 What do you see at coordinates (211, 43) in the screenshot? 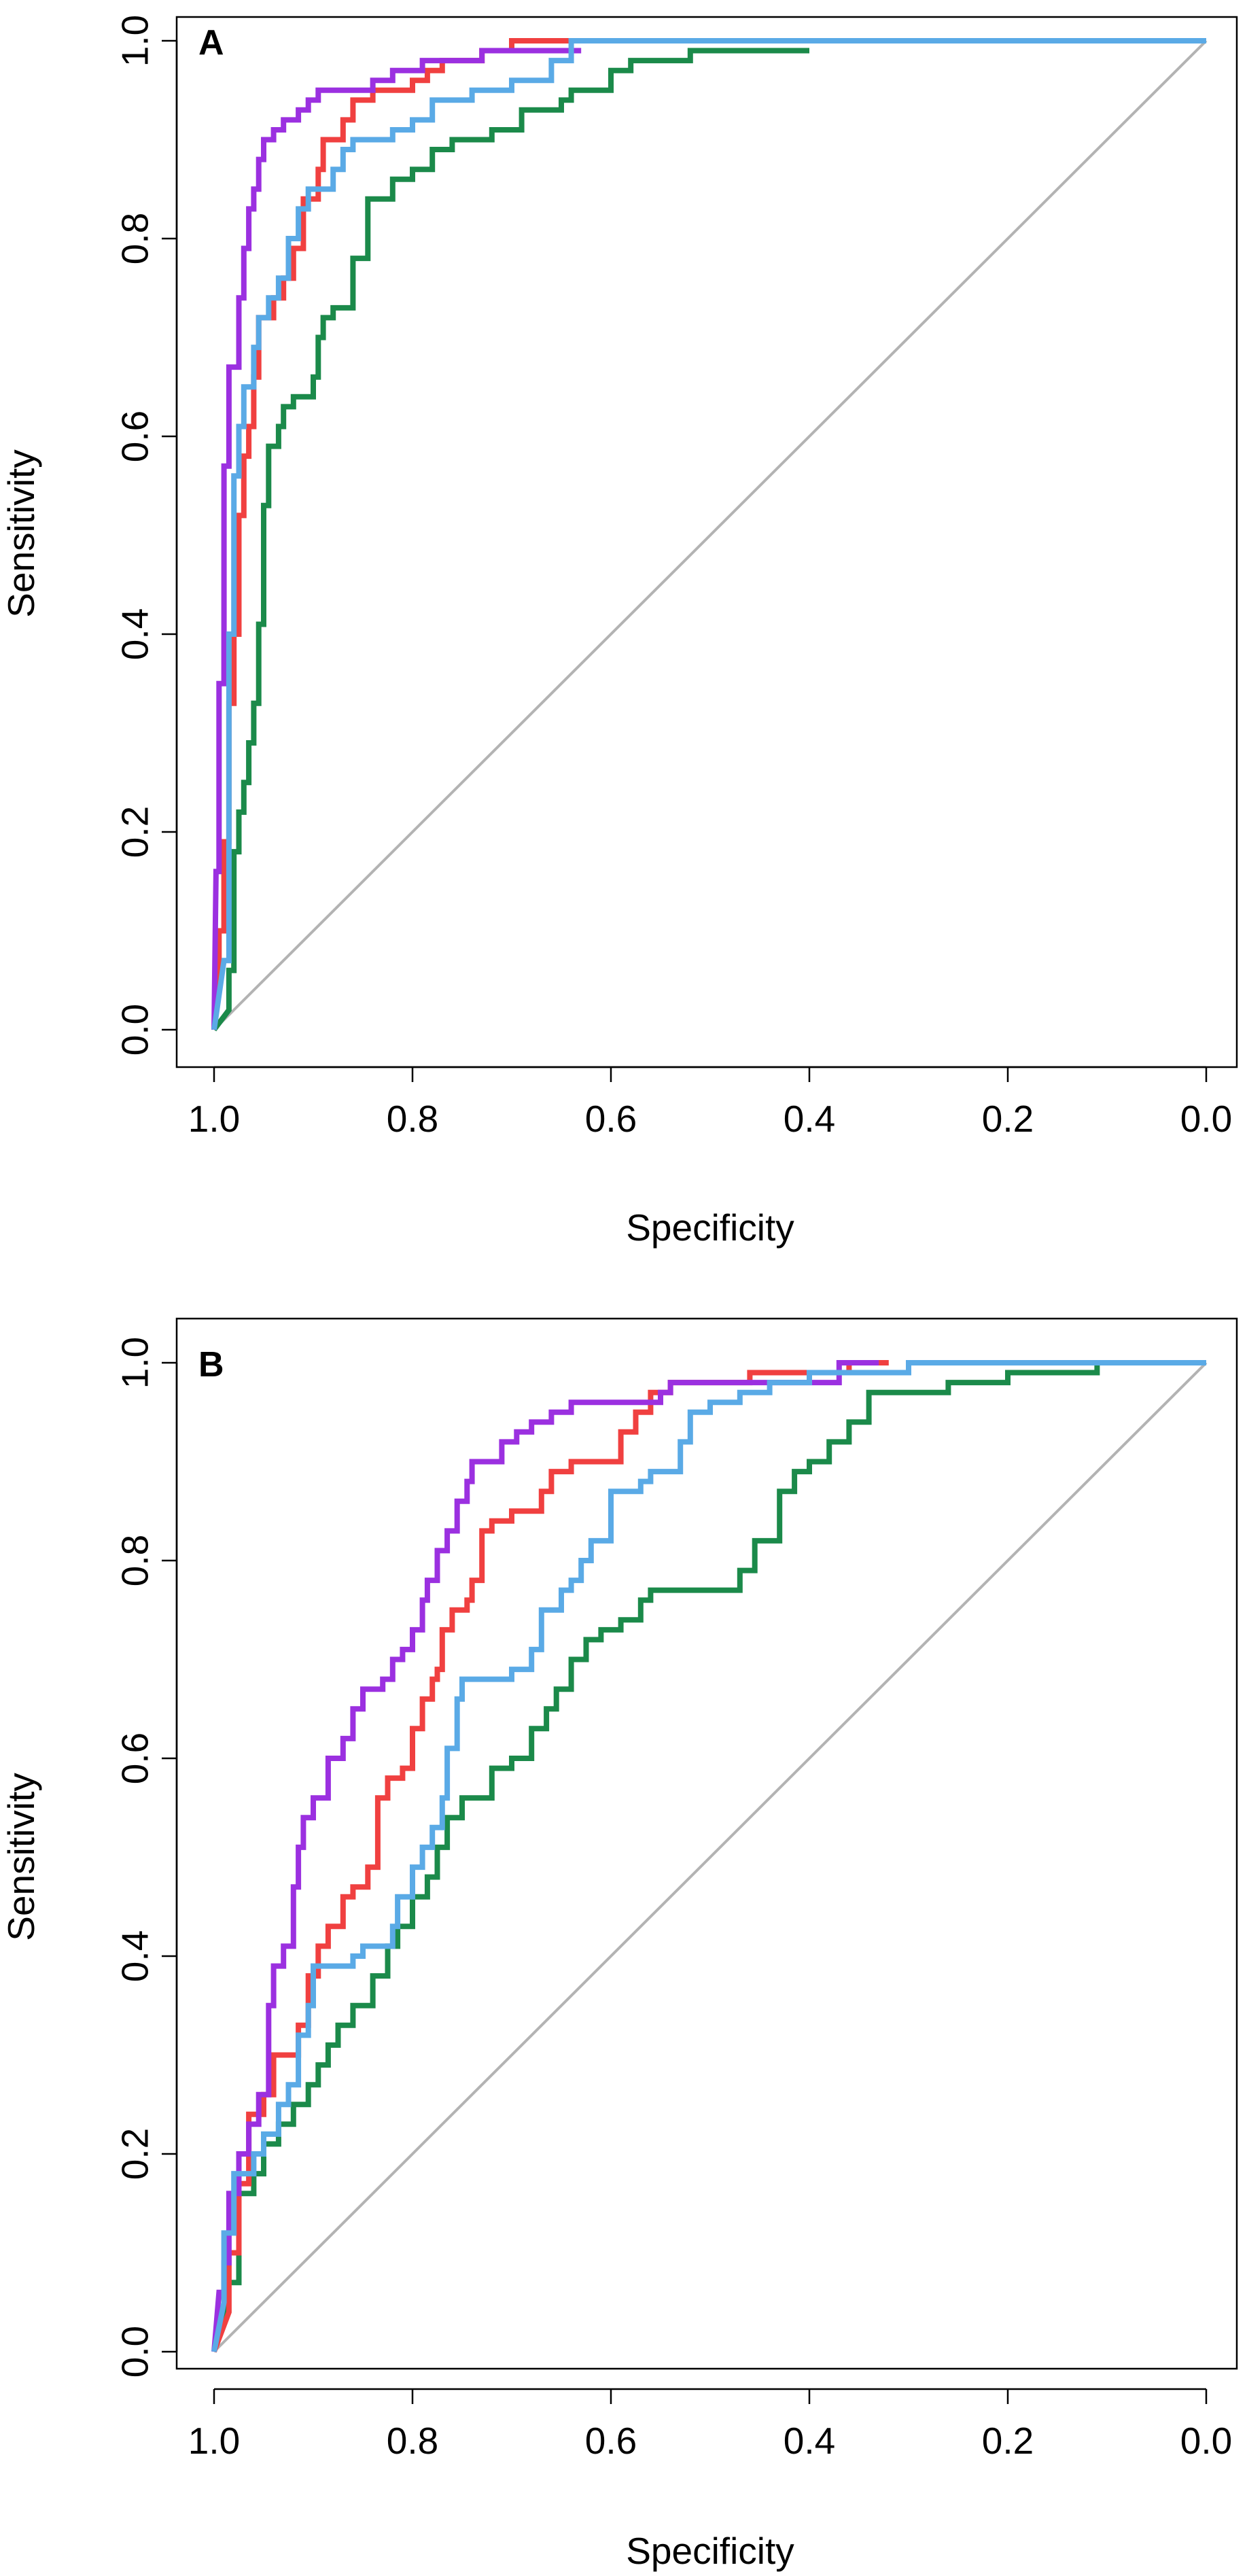
I see `panel-label: A` at bounding box center [211, 43].